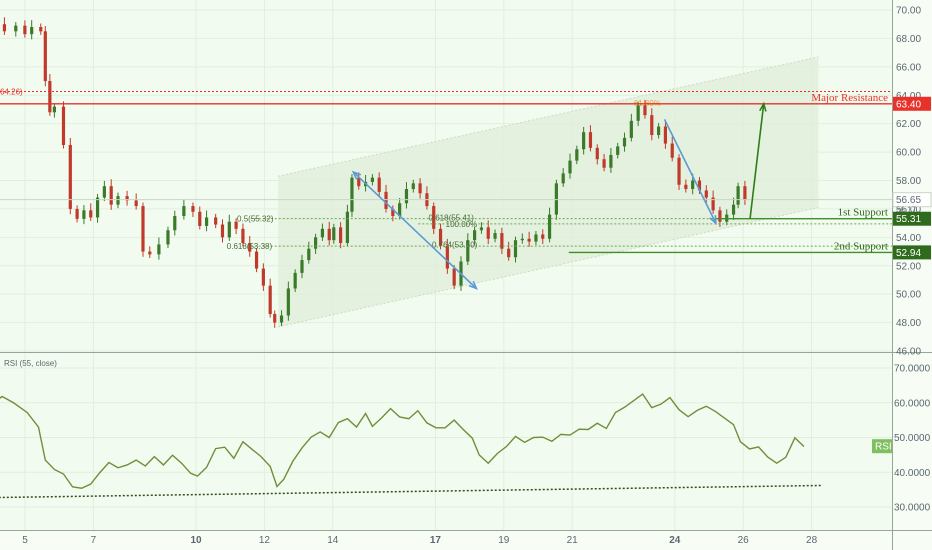 Image resolution: width=932 pixels, height=550 pixels. Describe the element at coordinates (713, 220) in the screenshot. I see `blue-drop-arrow-head` at that location.